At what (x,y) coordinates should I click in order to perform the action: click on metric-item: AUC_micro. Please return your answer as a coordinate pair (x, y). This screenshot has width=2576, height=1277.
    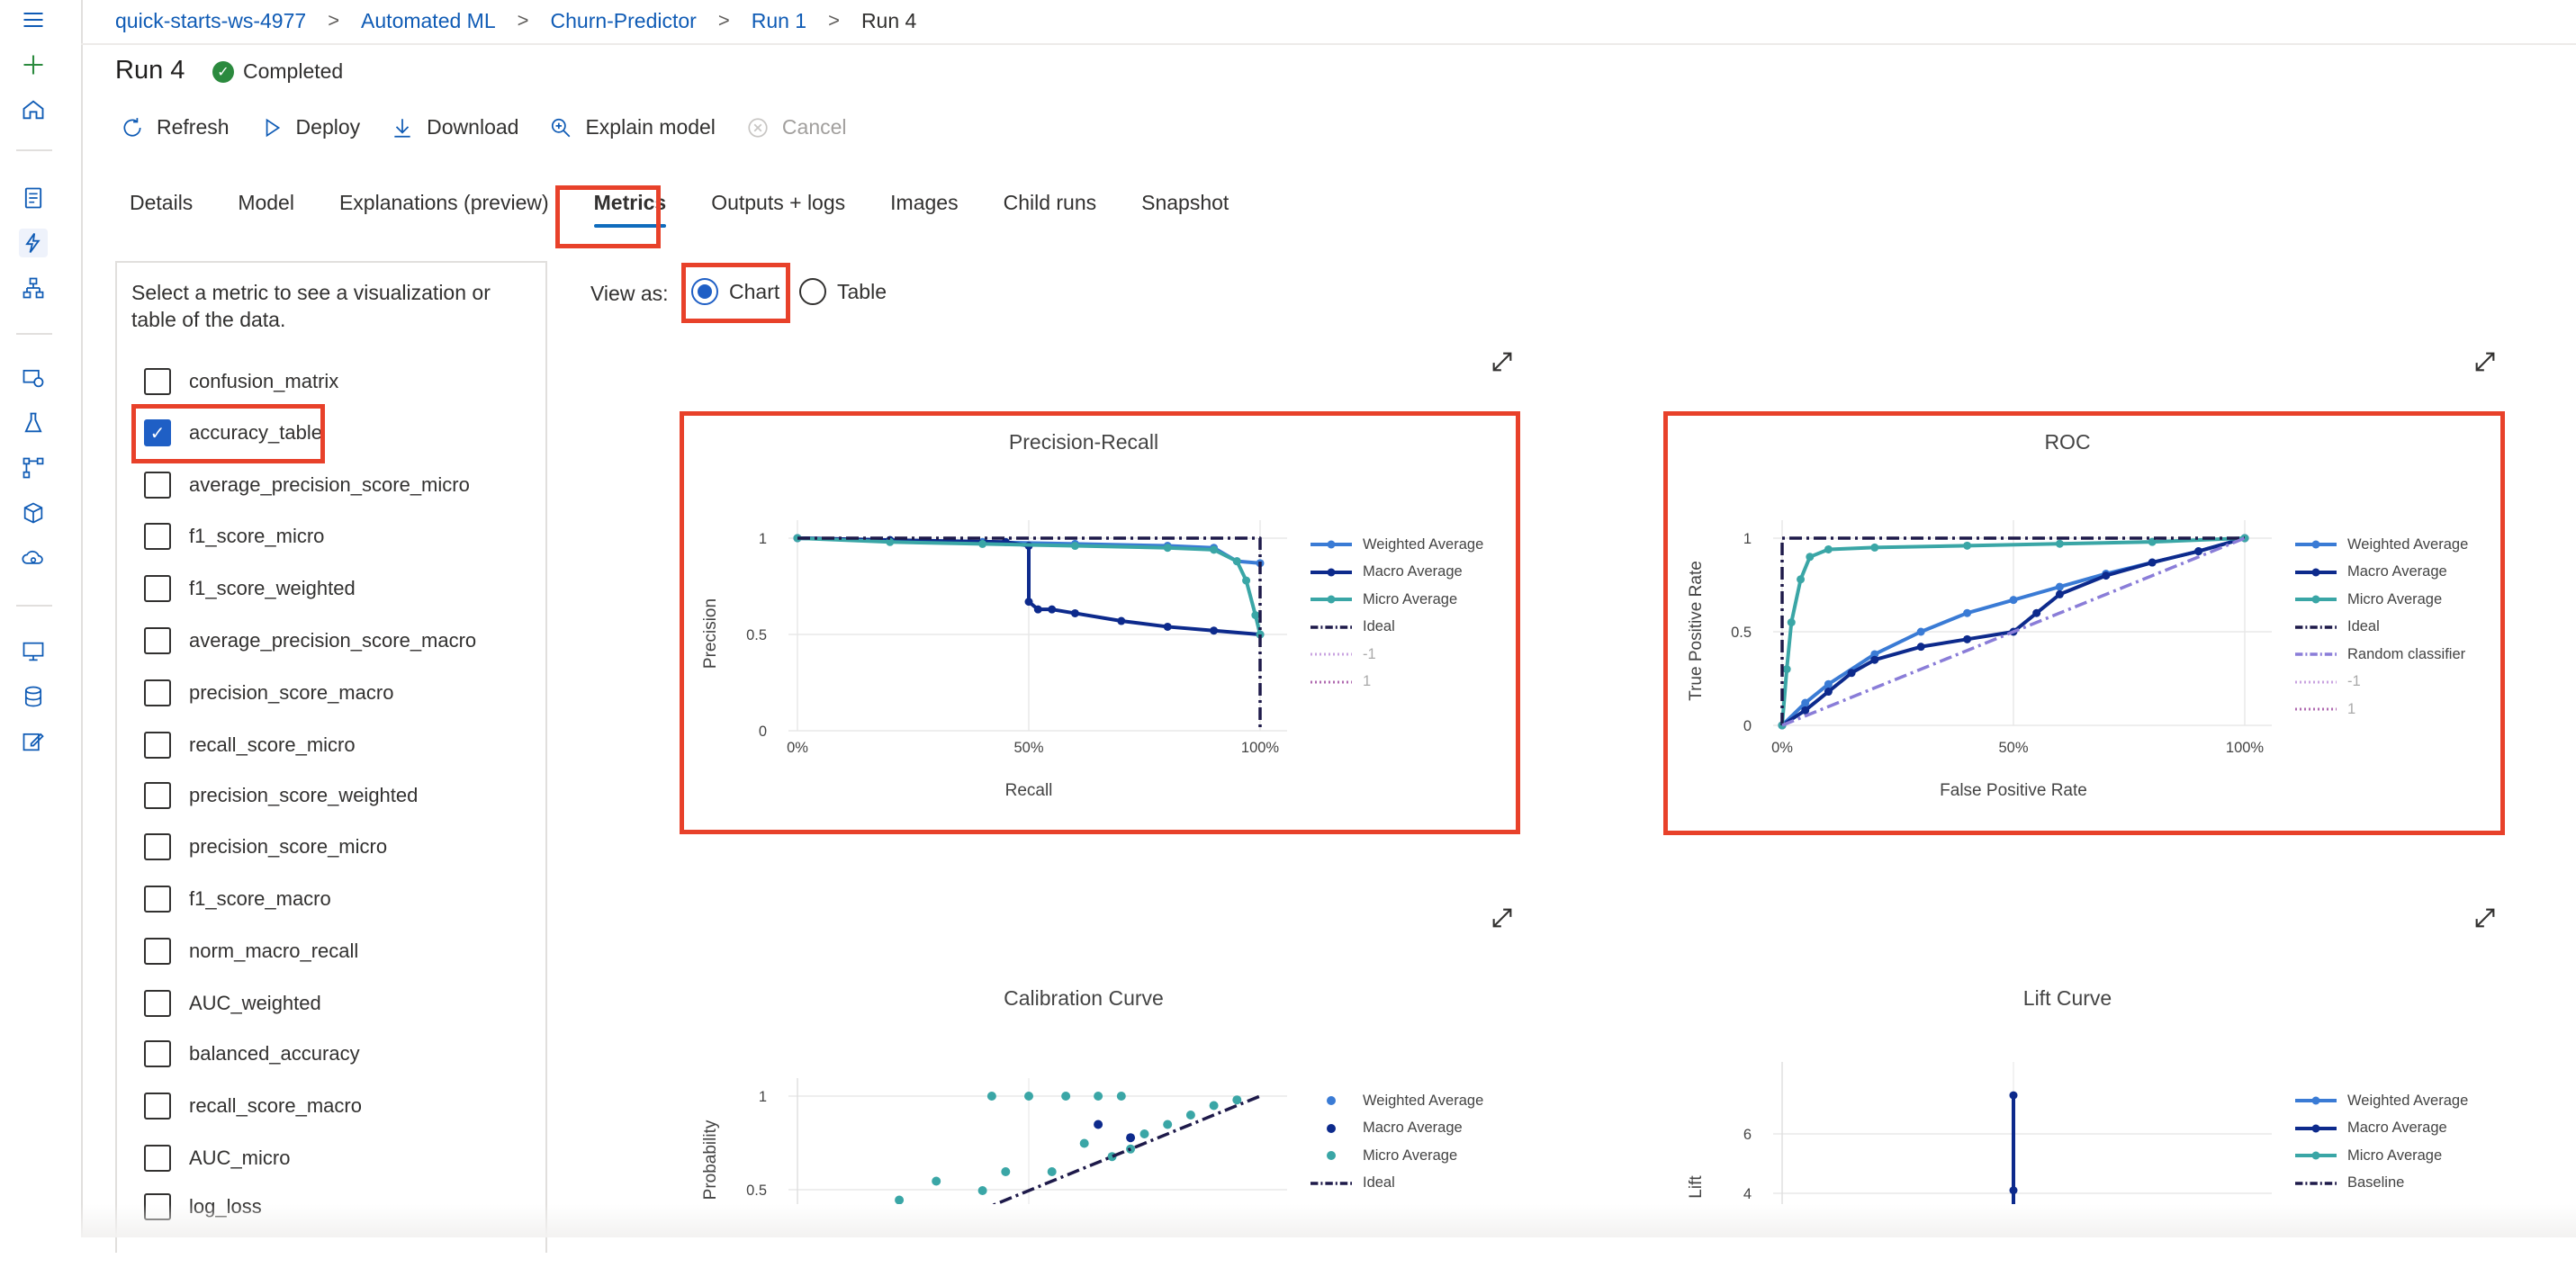
    Looking at the image, I should click on (217, 1158).